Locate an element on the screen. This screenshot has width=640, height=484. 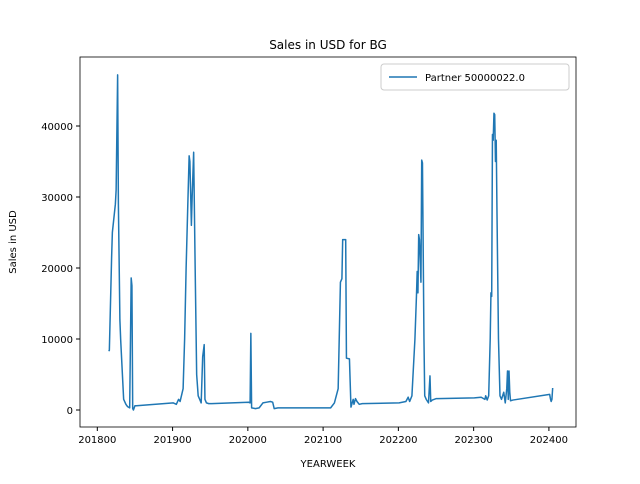
chart-title: Sales in USD for BG is located at coordinates (328, 45).